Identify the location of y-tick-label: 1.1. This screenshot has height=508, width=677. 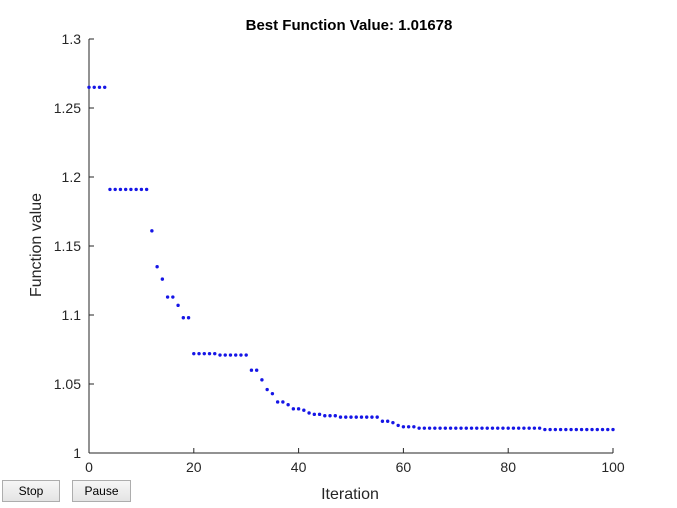
(72, 315).